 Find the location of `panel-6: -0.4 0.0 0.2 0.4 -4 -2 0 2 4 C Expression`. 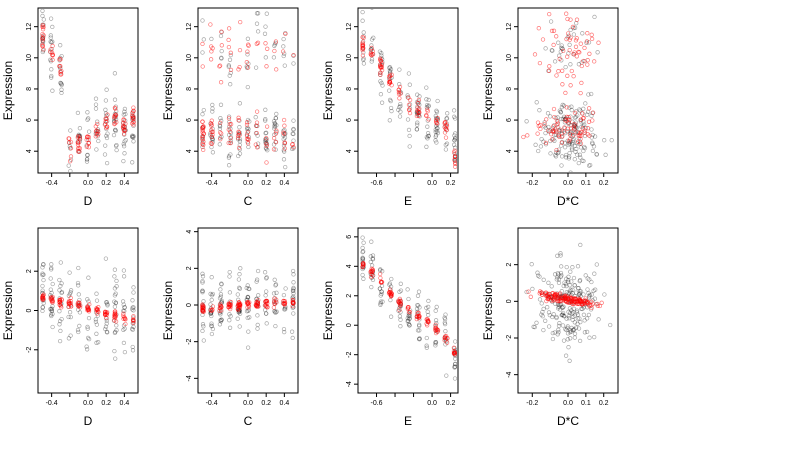

panel-6: -0.4 0.0 0.2 0.4 -4 -2 0 2 4 C Expression is located at coordinates (230, 327).